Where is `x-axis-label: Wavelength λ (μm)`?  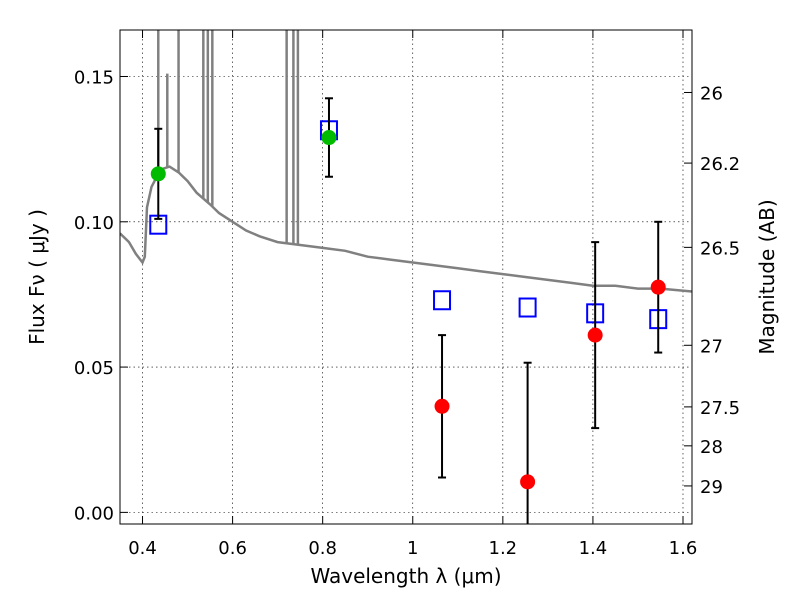 x-axis-label: Wavelength λ (μm) is located at coordinates (405, 576).